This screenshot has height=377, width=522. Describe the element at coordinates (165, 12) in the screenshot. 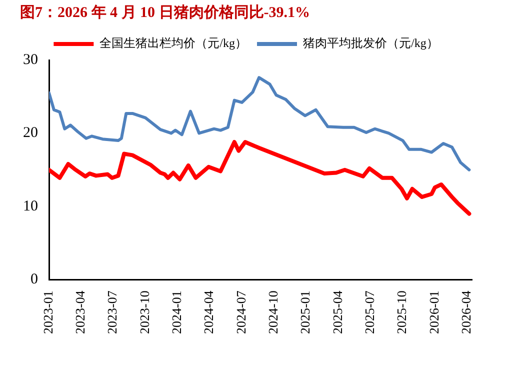

I see `chart-title: 图7：2026 年 4 月 10 日猪肉价格同比-39.1%` at that location.